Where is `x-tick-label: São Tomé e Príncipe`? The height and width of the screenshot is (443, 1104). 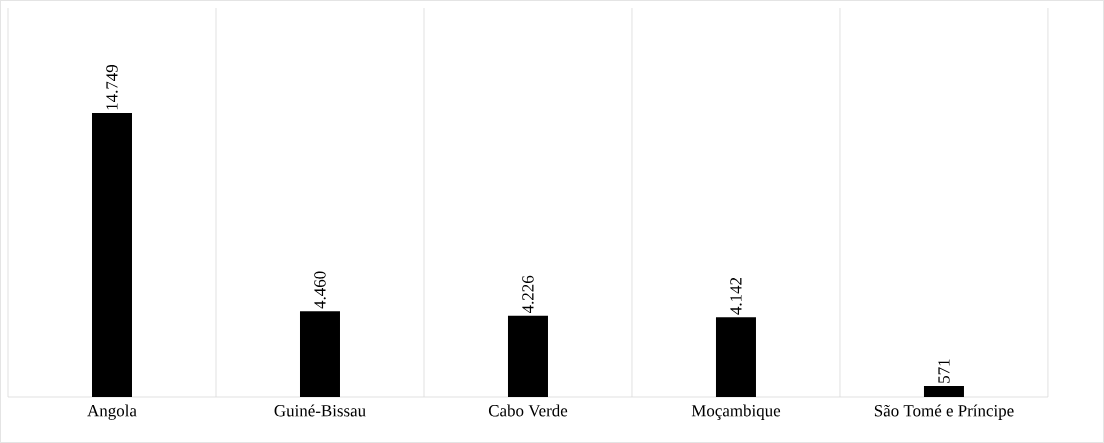
x-tick-label: São Tomé e Príncipe is located at coordinates (944, 412).